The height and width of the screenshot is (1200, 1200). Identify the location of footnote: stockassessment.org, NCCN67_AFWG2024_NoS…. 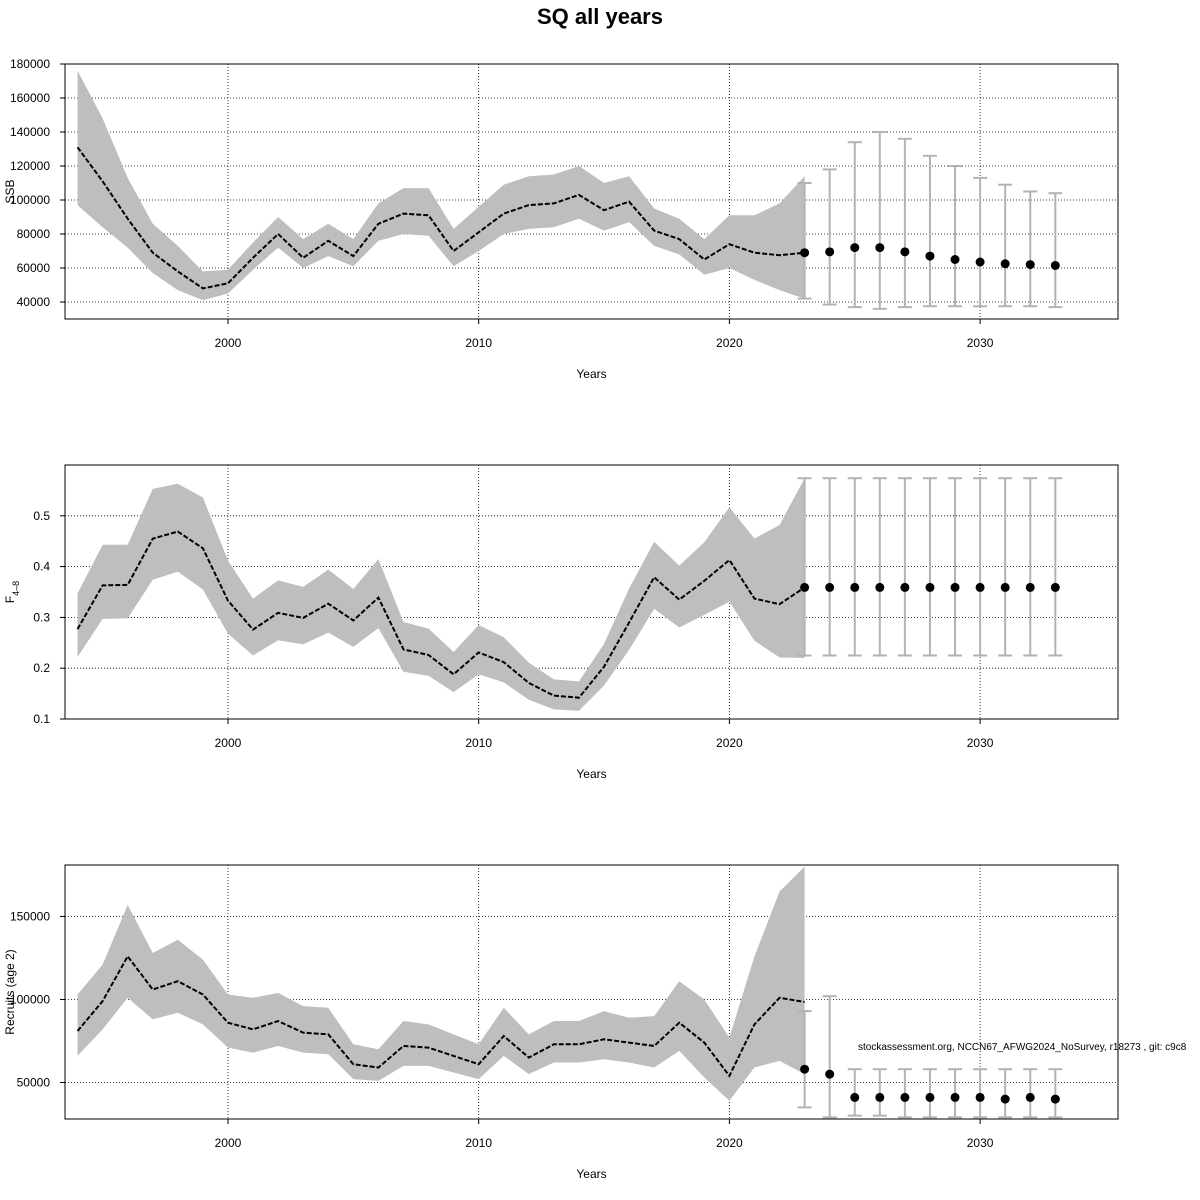
(1022, 1047).